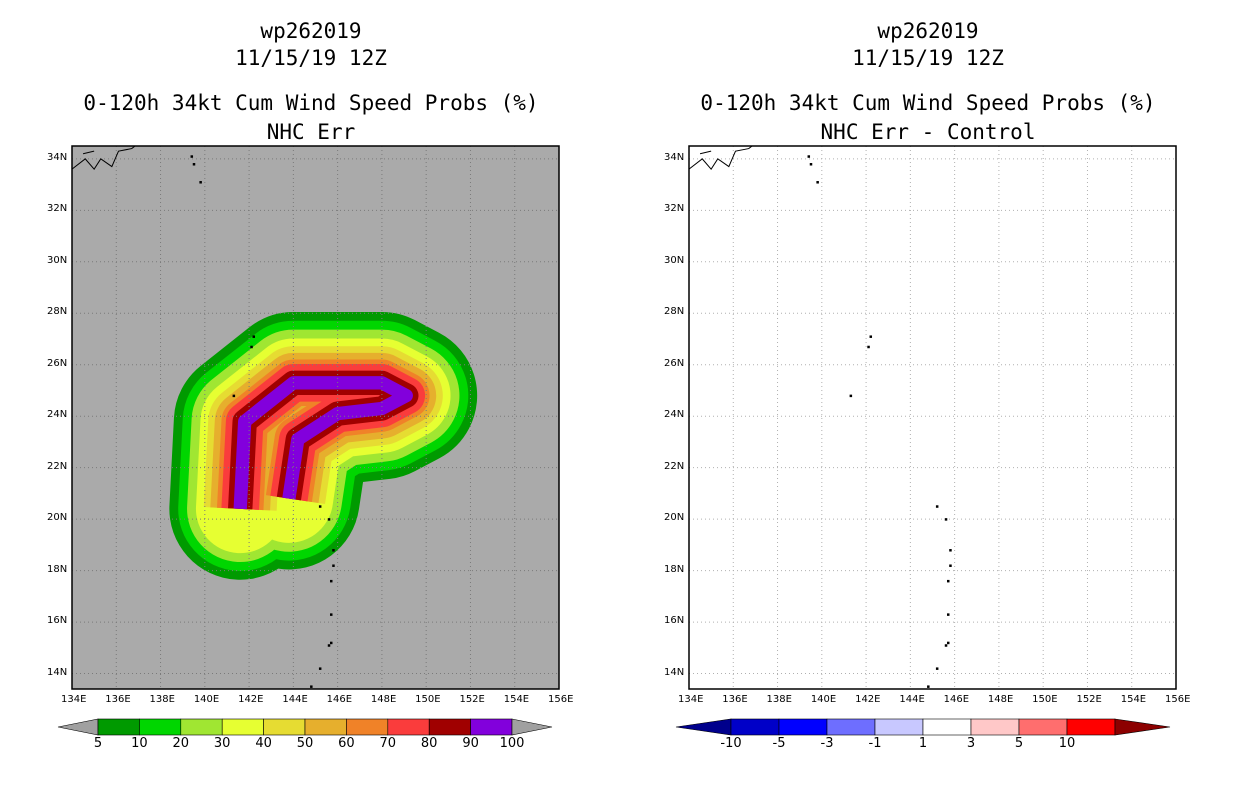 Image resolution: width=1236 pixels, height=800 pixels. What do you see at coordinates (674, 518) in the screenshot?
I see `right-y-tick-label: 20N` at bounding box center [674, 518].